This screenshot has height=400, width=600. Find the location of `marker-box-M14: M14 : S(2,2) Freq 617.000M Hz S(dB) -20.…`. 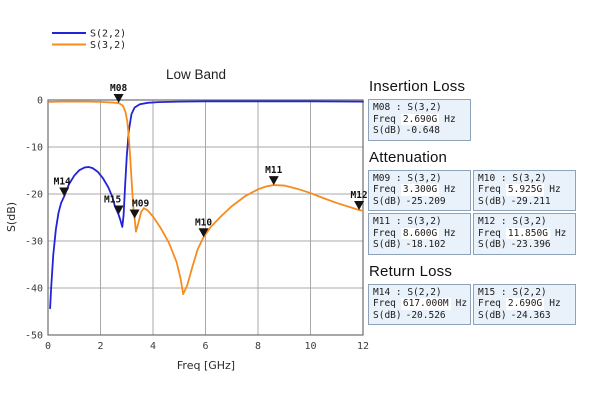

marker-box-M14: M14 : S(2,2) Freq 617.000M Hz S(dB) -20.… is located at coordinates (419, 304).